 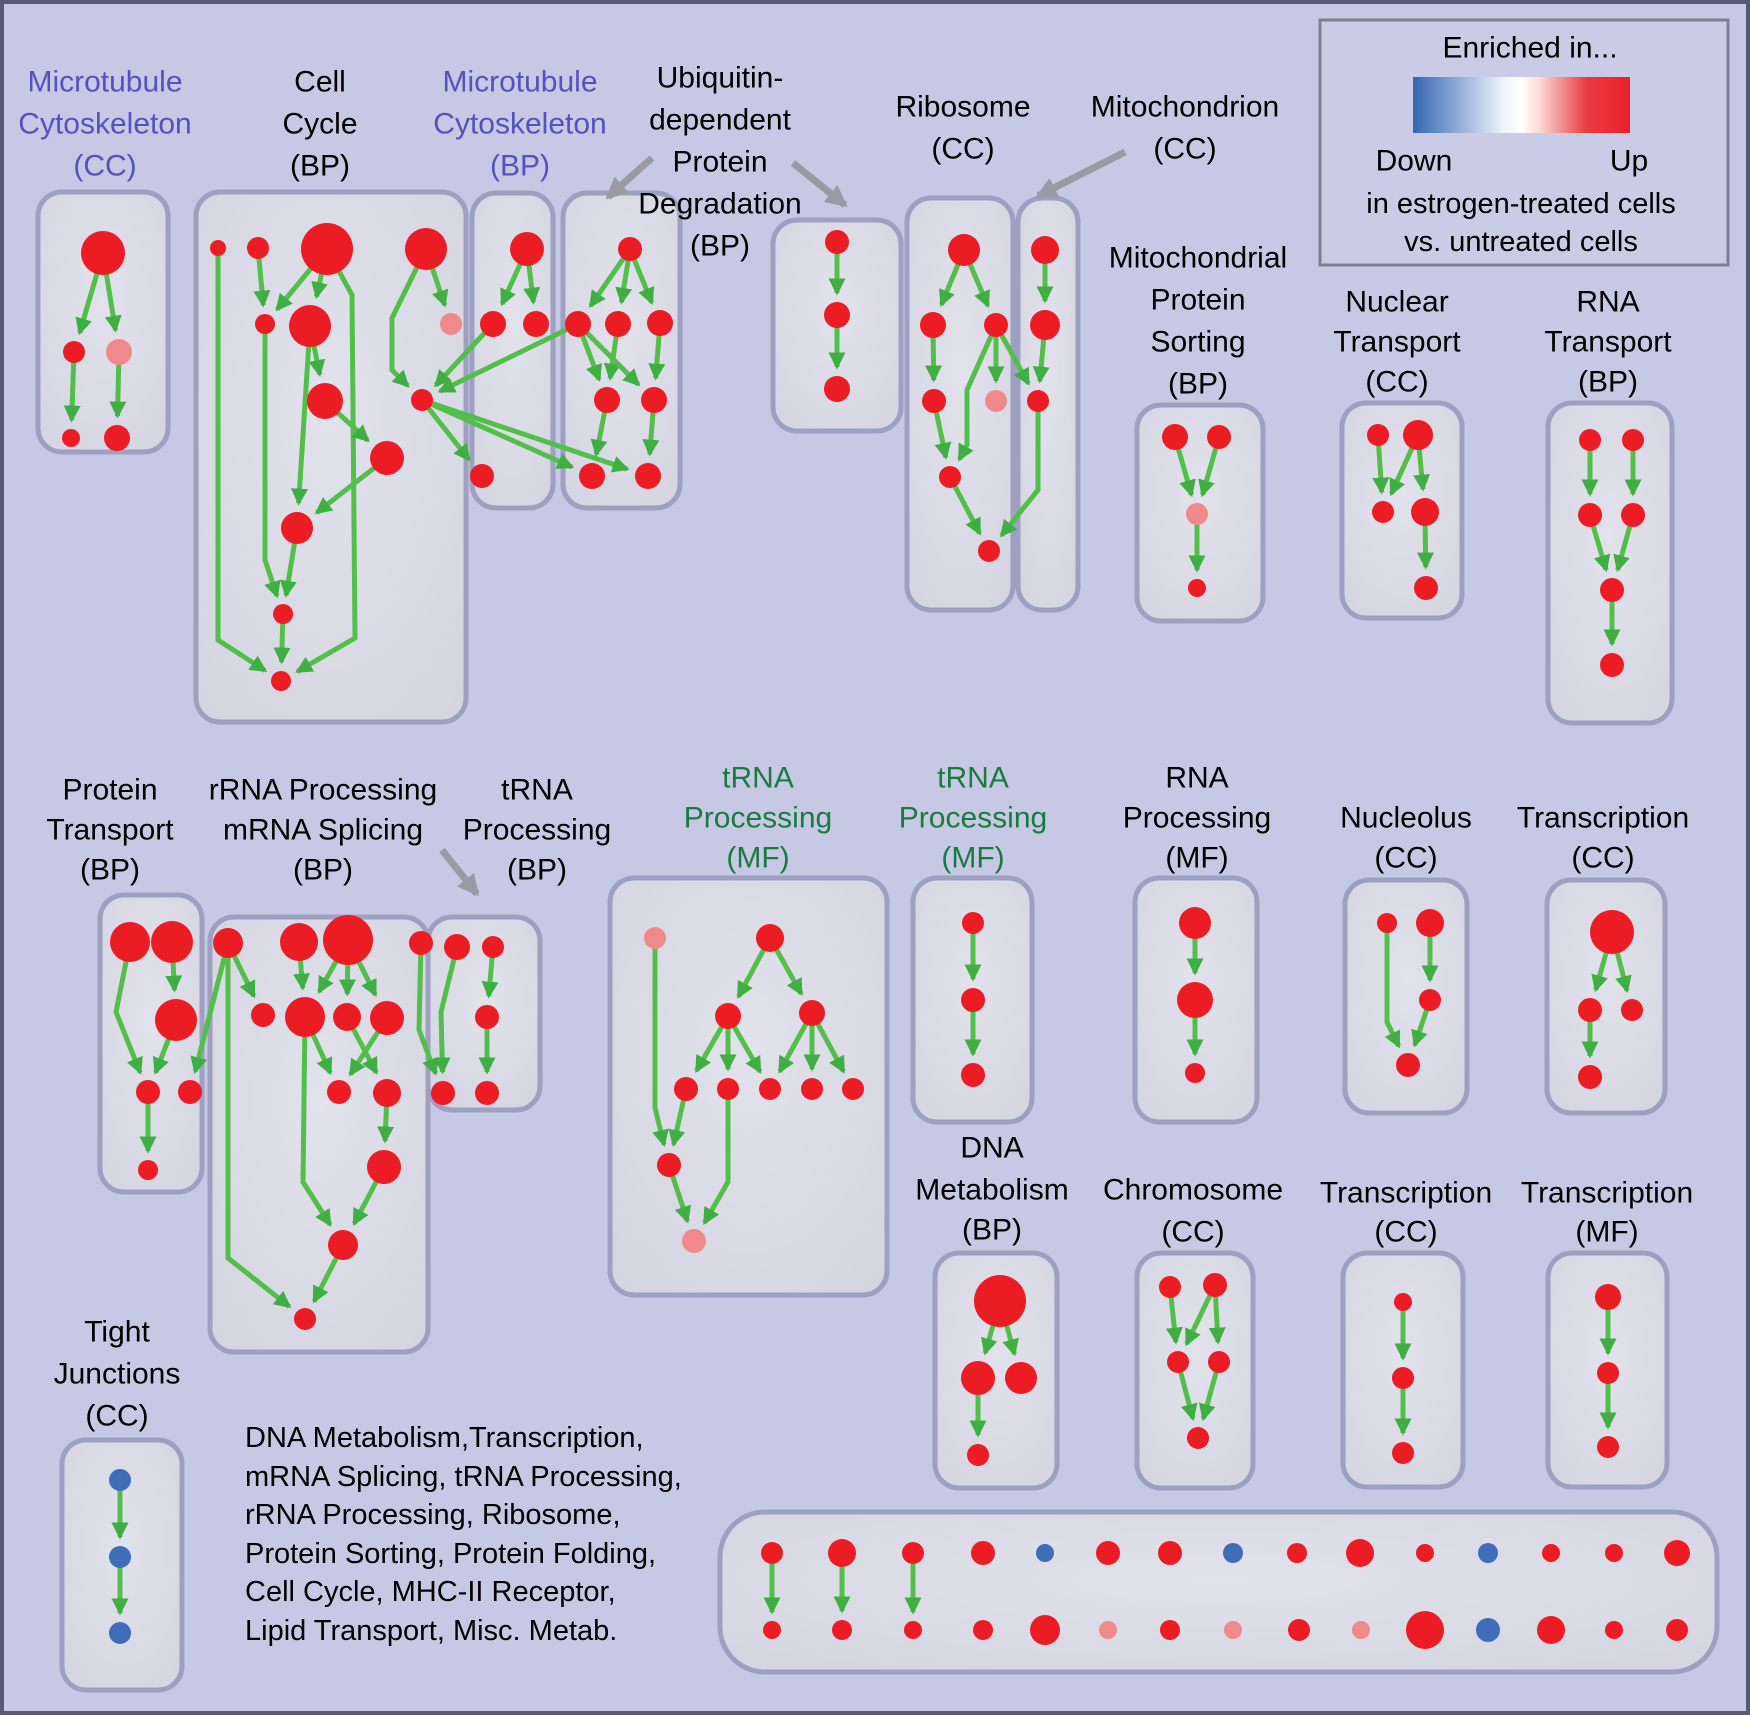 What do you see at coordinates (758, 818) in the screenshot?
I see `tm1-label-line-1: Processing` at bounding box center [758, 818].